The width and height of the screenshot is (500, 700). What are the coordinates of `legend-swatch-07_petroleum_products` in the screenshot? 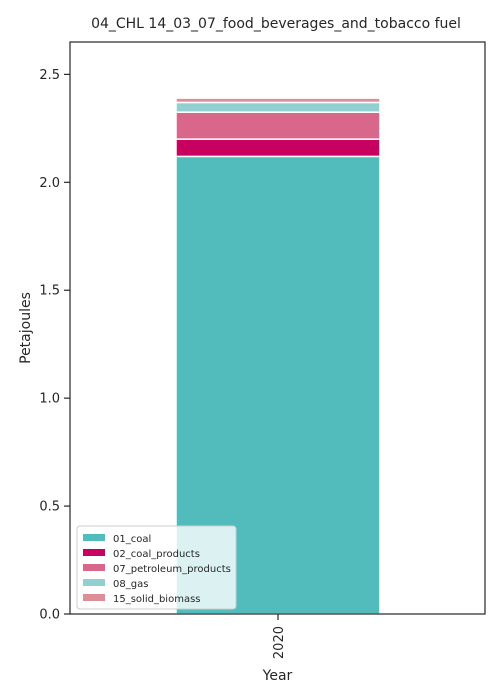 It's located at (94, 567).